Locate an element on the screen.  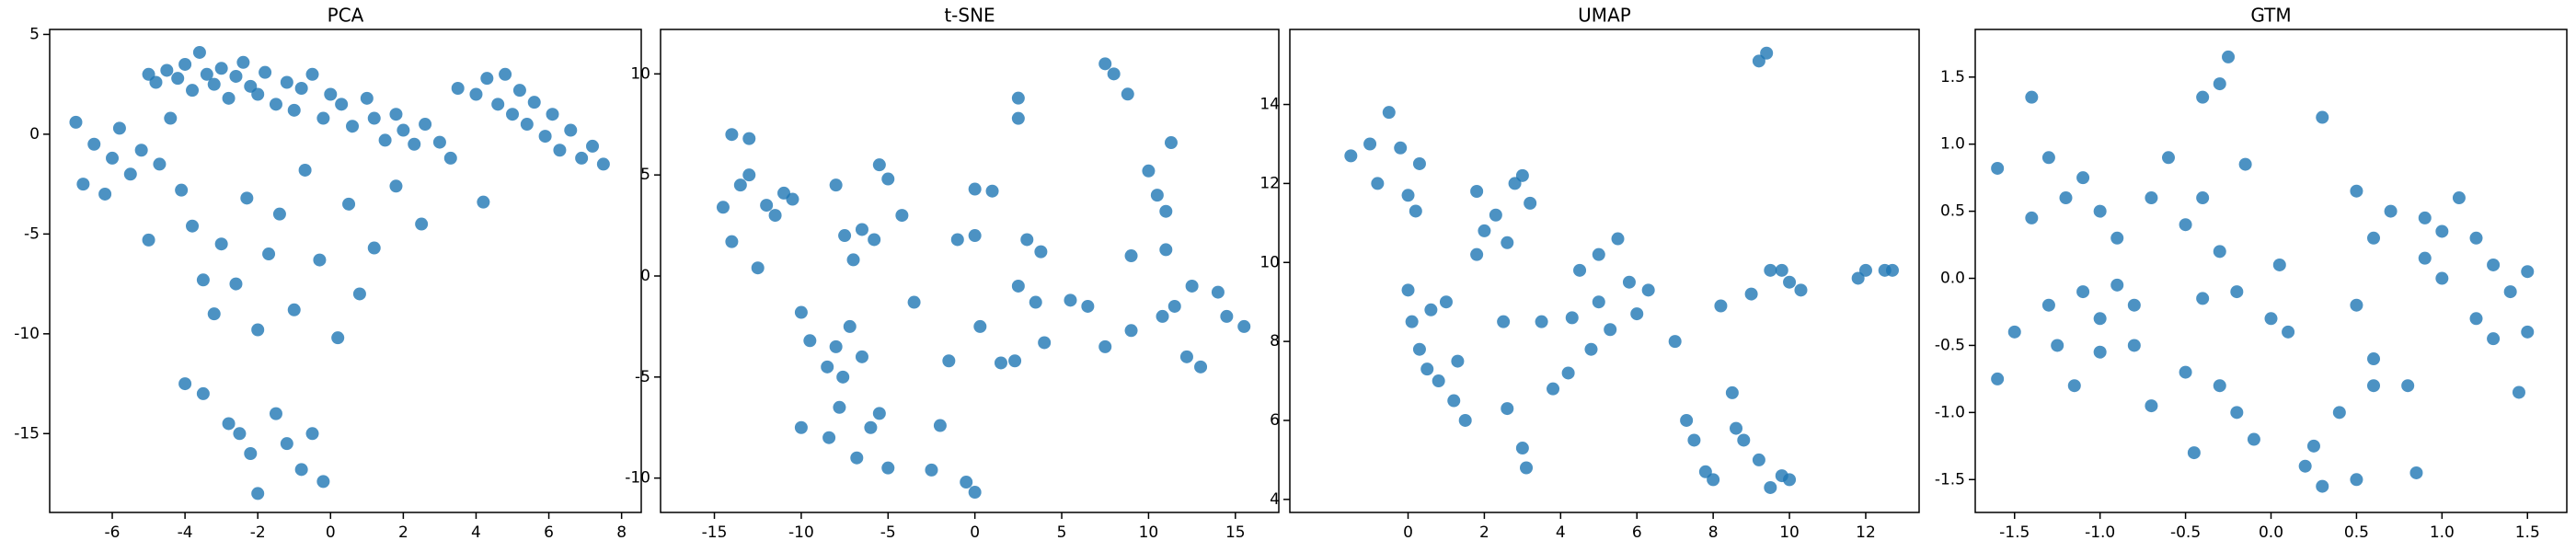
x-tick-label: -6 is located at coordinates (113, 532).